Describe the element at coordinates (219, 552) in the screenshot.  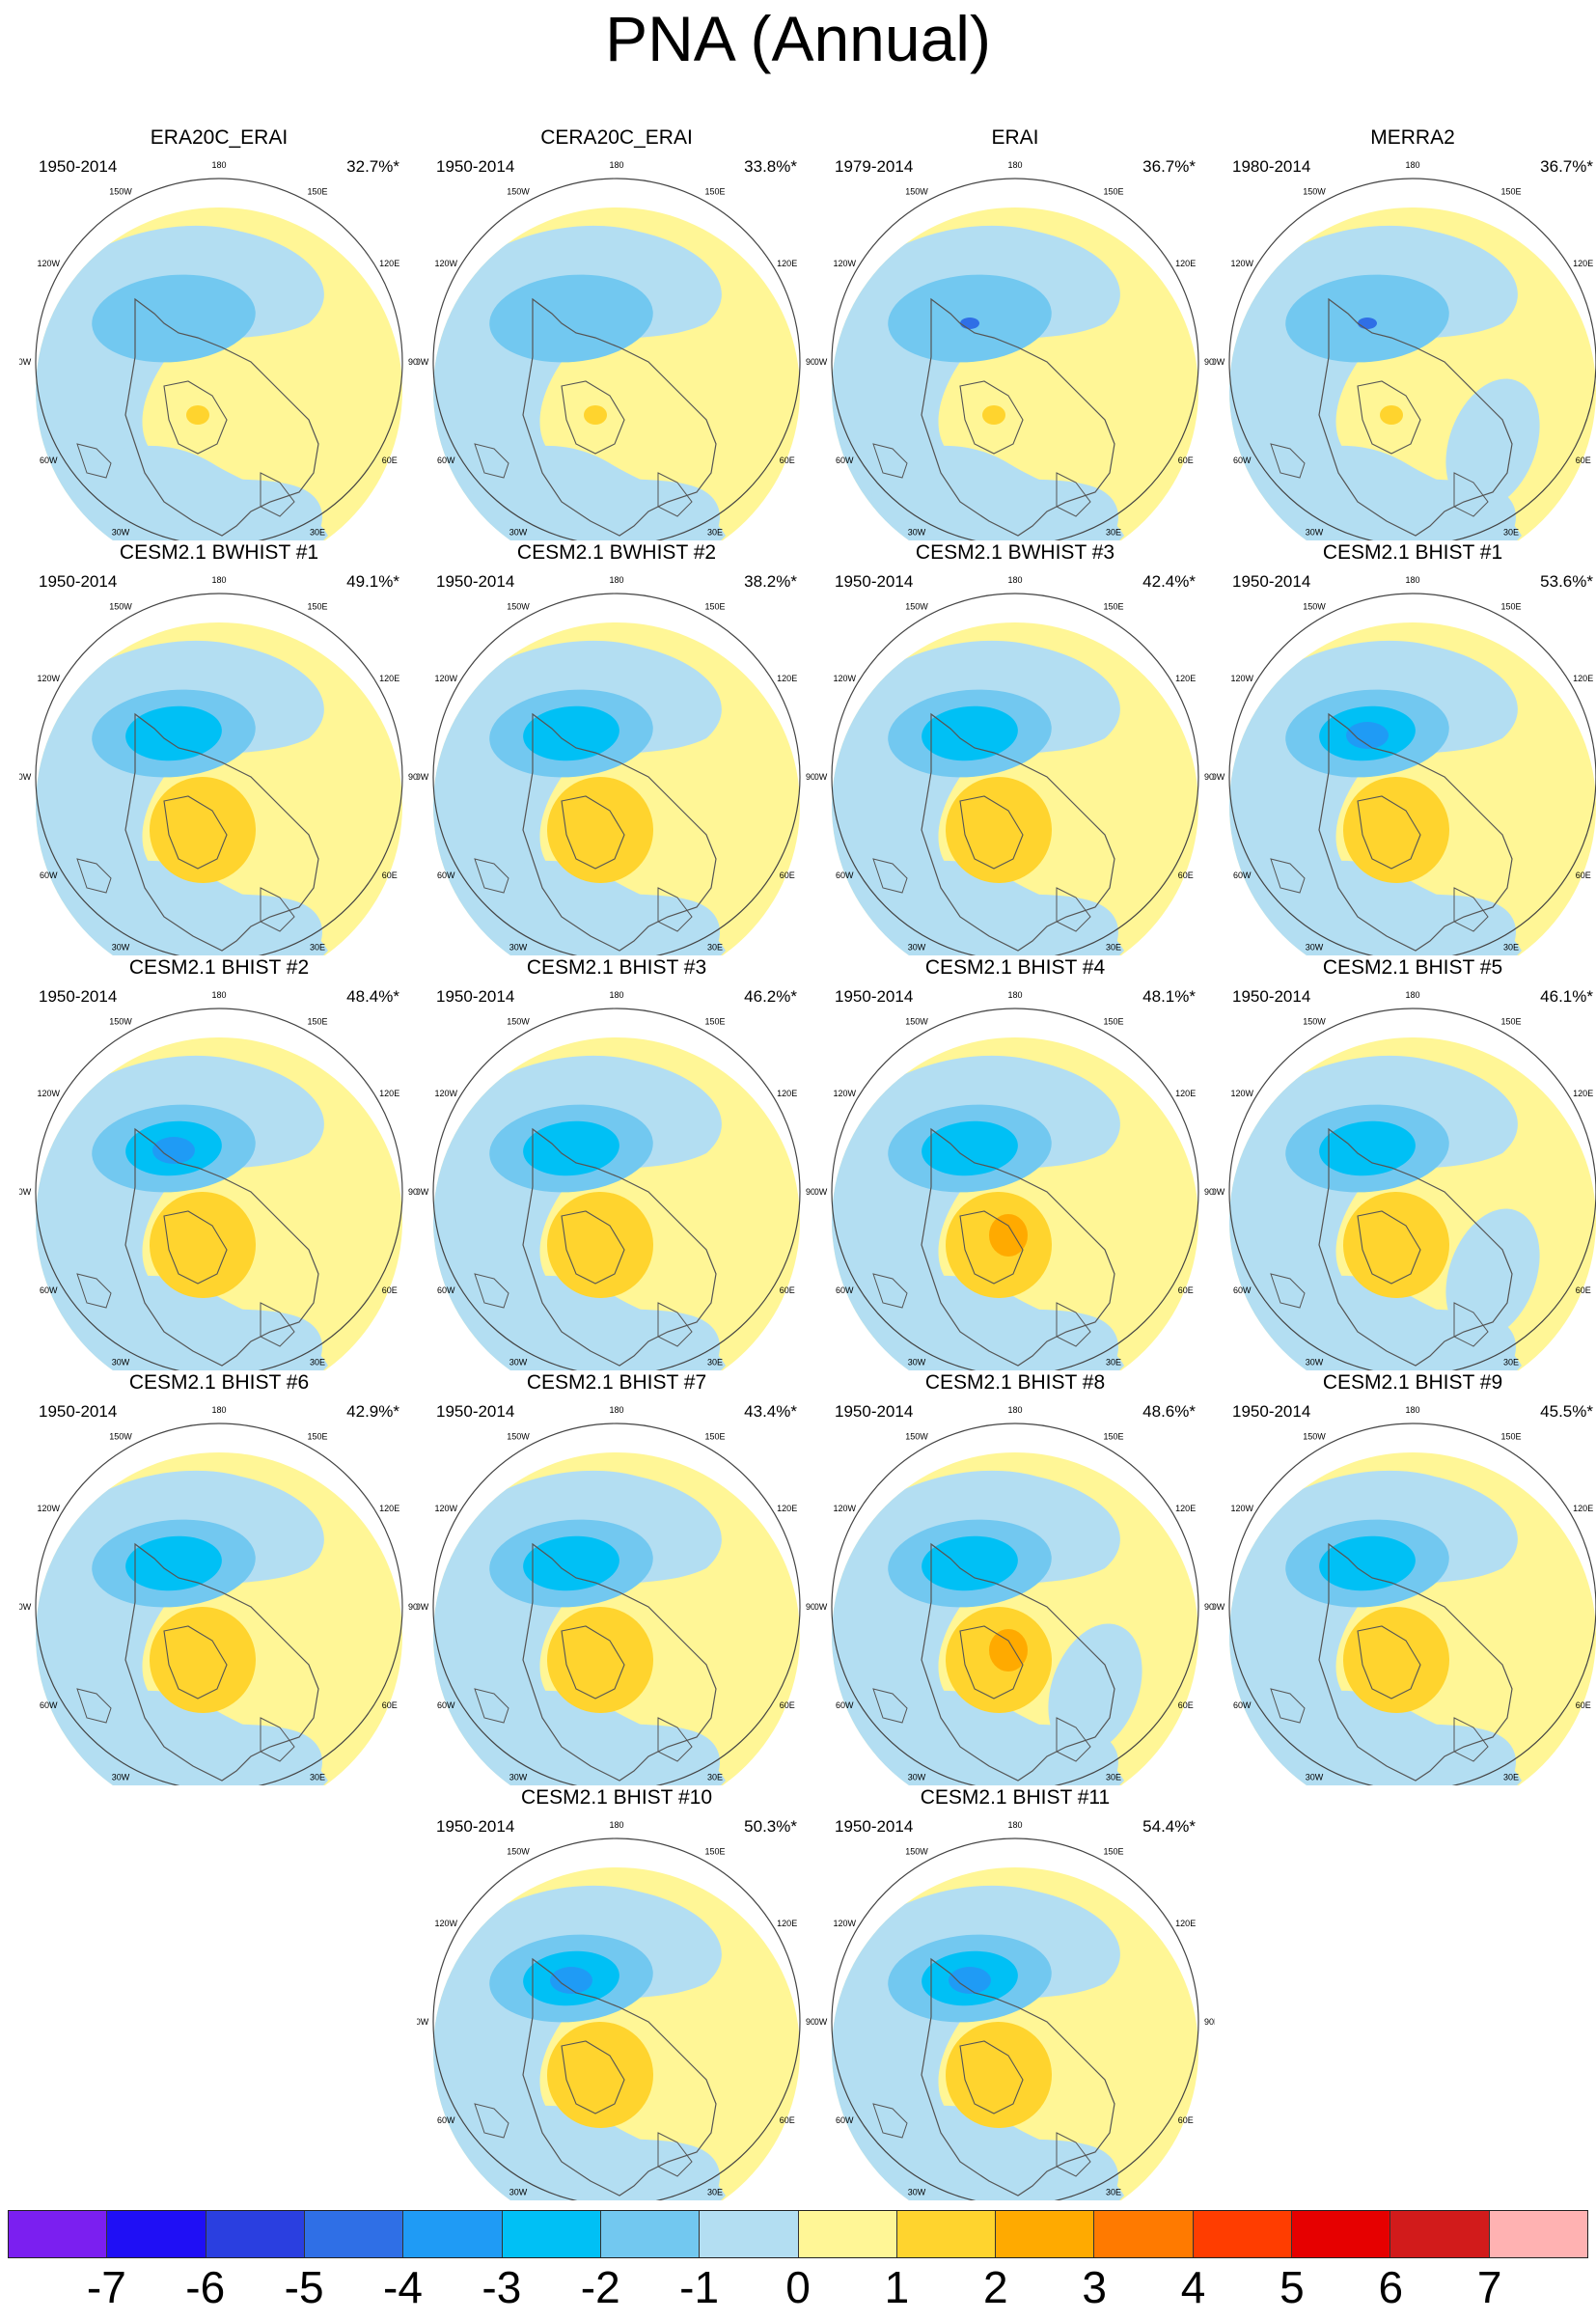
I see `panel-title: CESM2.1 BWHIST #1` at that location.